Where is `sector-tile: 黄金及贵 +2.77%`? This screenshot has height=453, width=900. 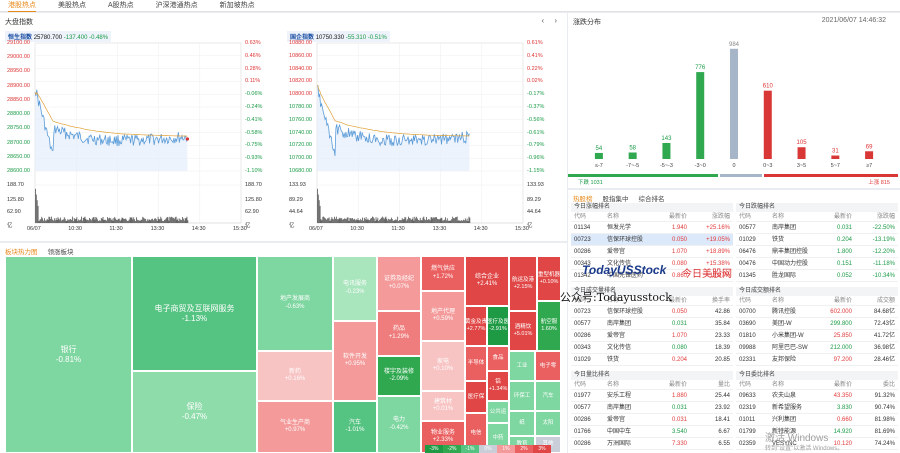 sector-tile: 黄金及贵 +2.77% is located at coordinates (476, 326).